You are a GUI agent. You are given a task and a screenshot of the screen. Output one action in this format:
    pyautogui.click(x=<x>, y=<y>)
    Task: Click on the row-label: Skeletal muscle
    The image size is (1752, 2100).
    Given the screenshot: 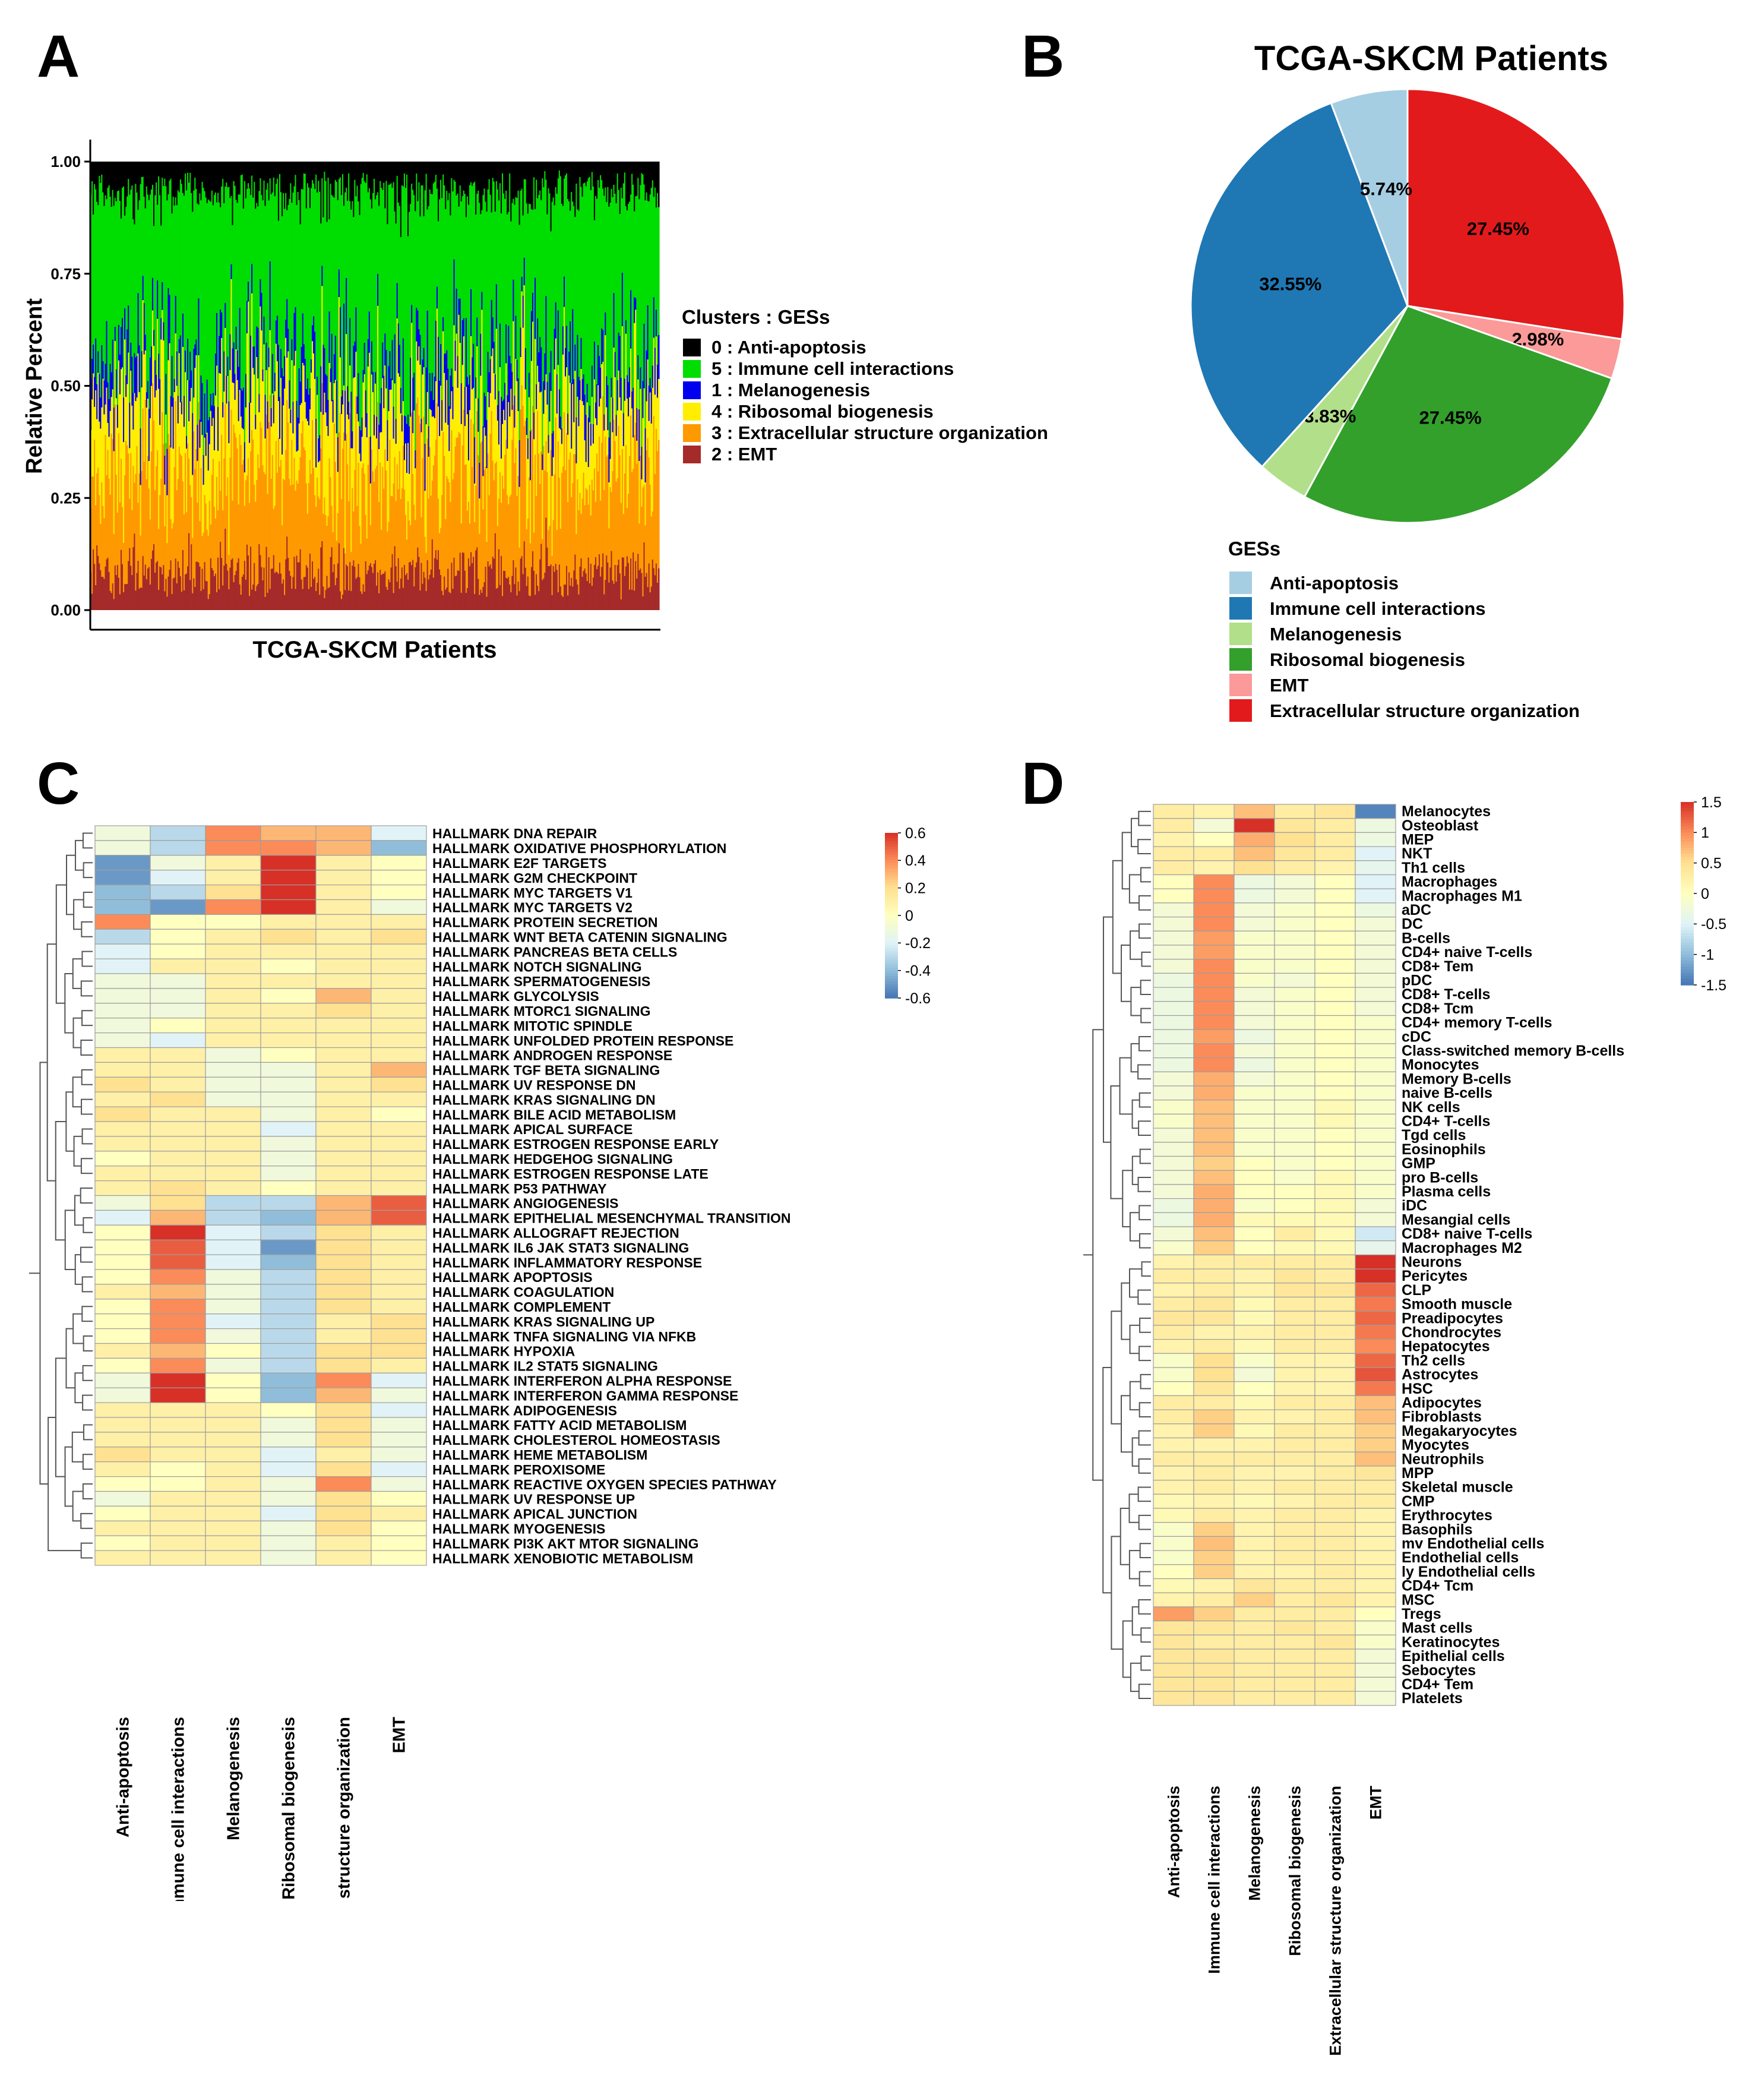 What is the action you would take?
    pyautogui.click(x=1457, y=1487)
    